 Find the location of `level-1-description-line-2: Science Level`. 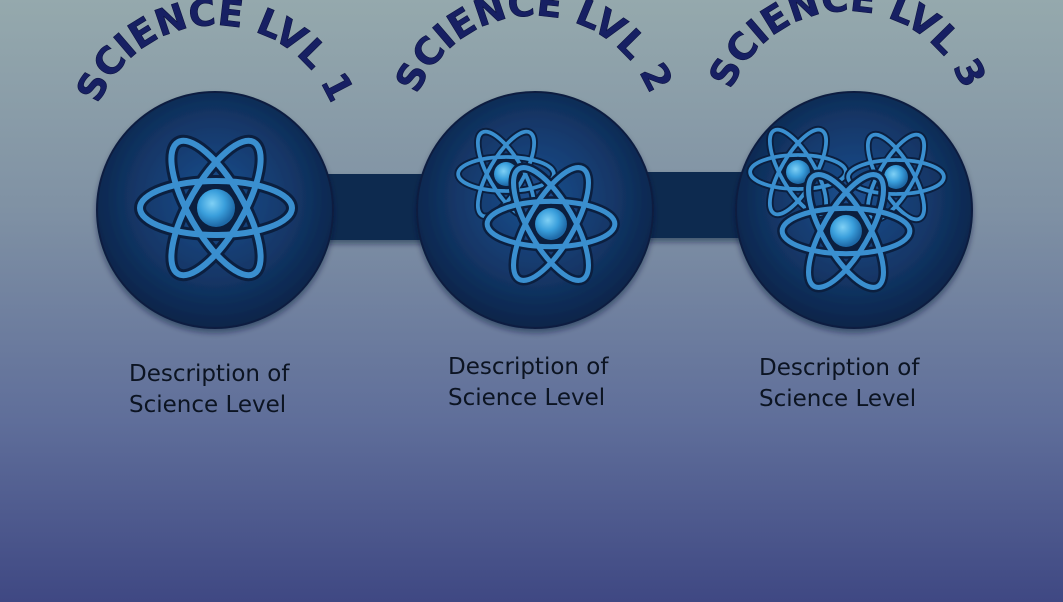

level-1-description-line-2: Science Level is located at coordinates (208, 405).